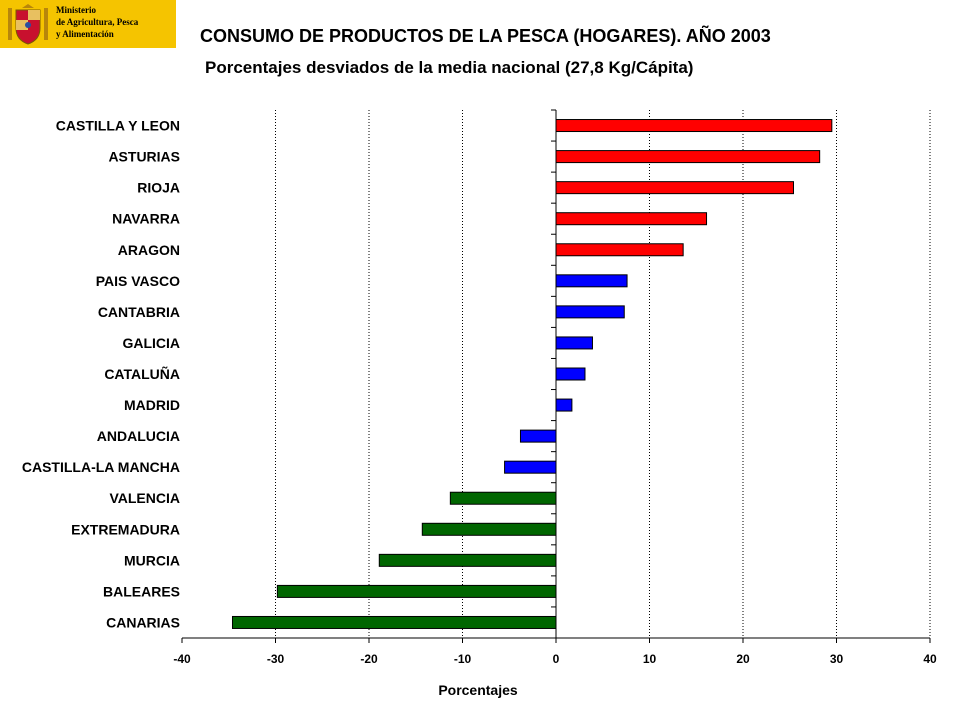 The width and height of the screenshot is (960, 720). Describe the element at coordinates (141, 591) in the screenshot. I see `category-label: BALEARES` at that location.